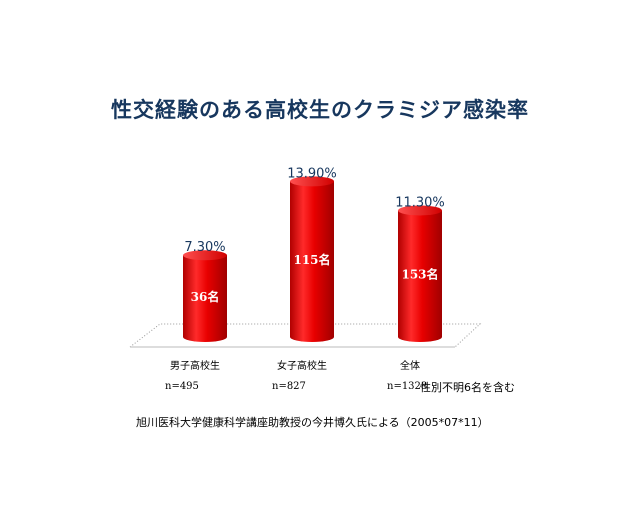  Describe the element at coordinates (302, 365) in the screenshot. I see `category-label: 女子高校生` at that location.